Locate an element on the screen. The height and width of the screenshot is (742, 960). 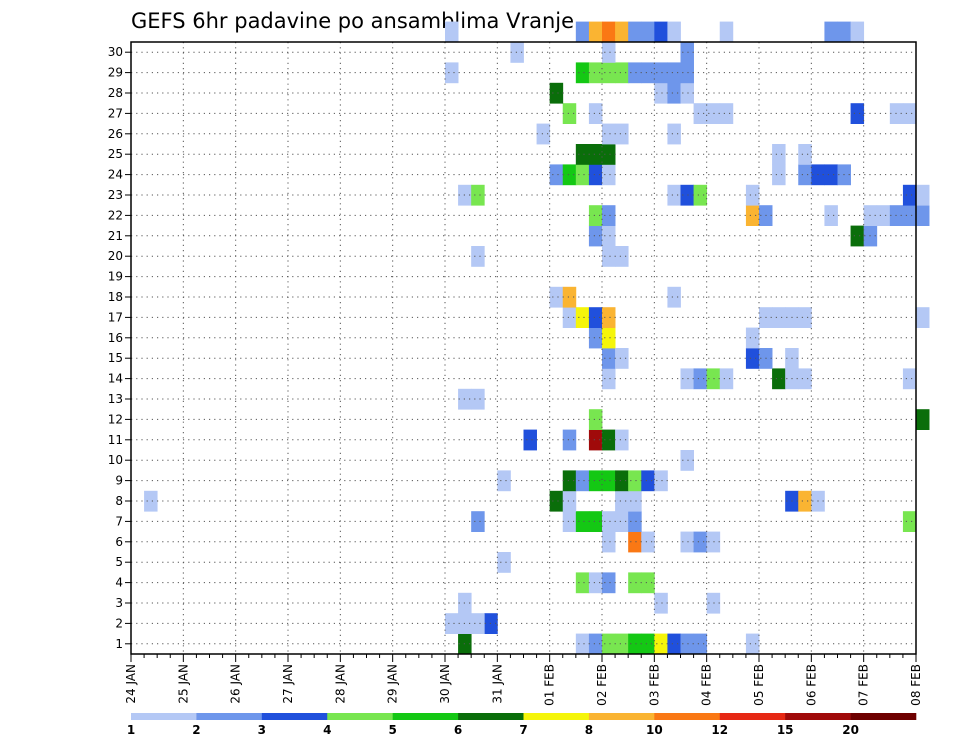
x-tick-label: 06 FEB is located at coordinates (811, 685).